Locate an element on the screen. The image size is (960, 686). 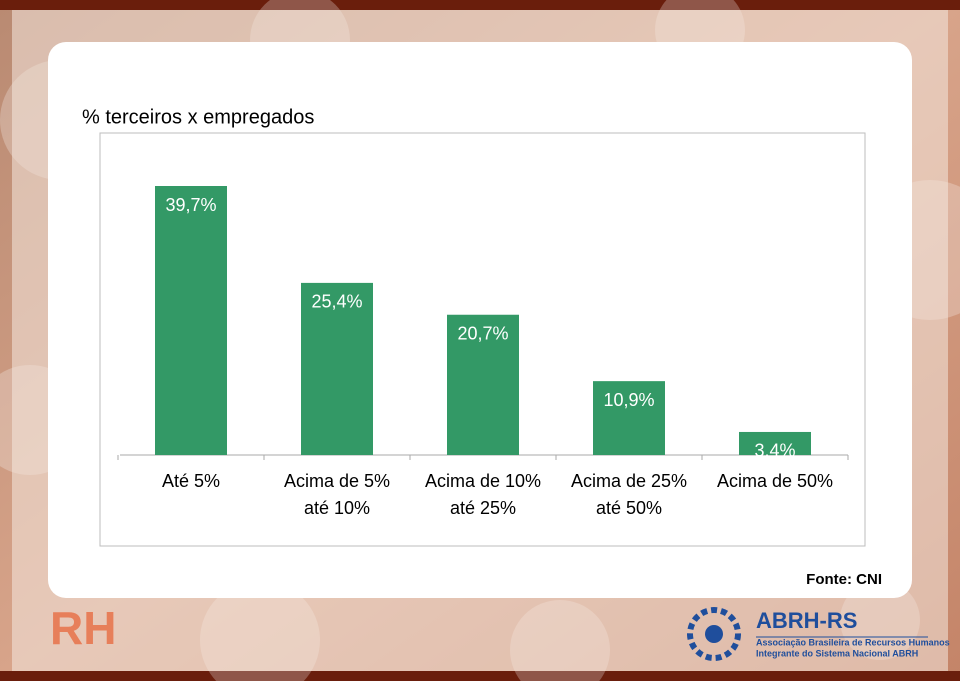
logo-title: ABRH-RS is located at coordinates (806, 620).